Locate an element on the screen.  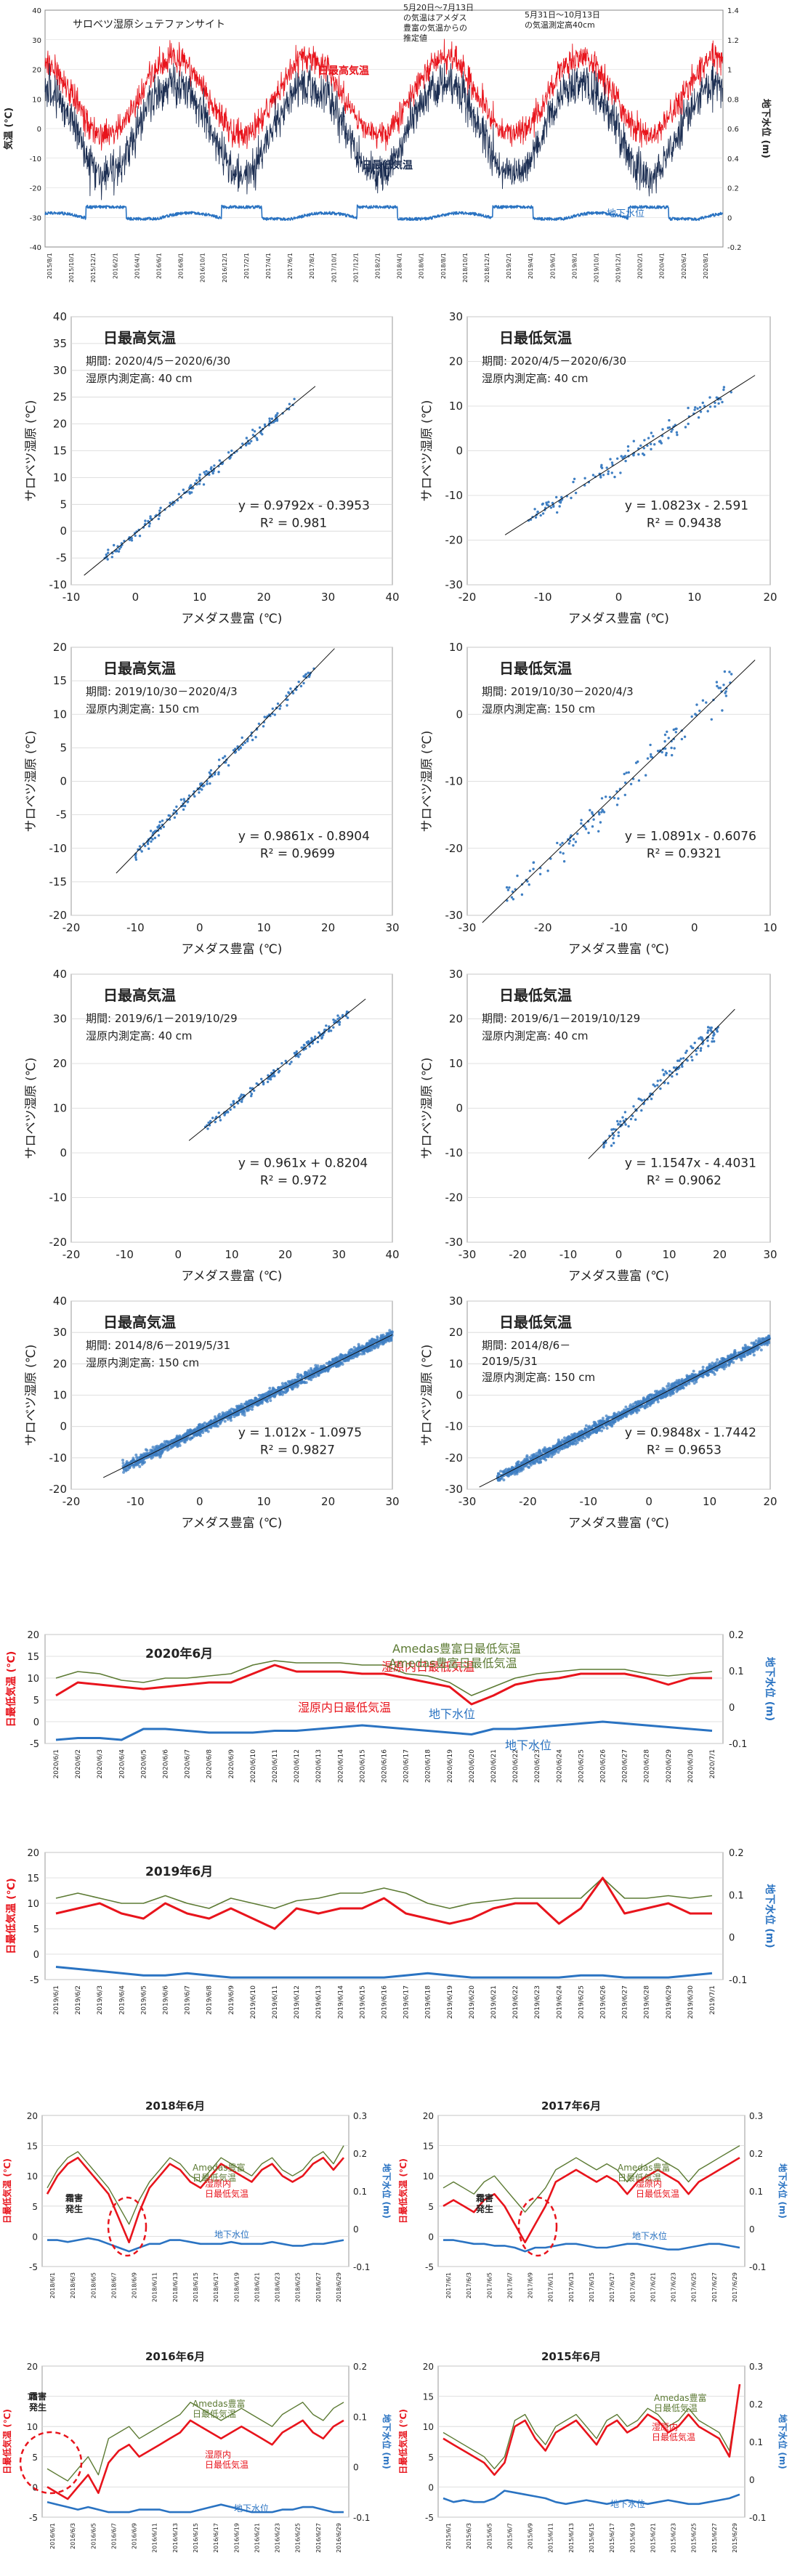
x-tick-label: 2018/6/15 is located at coordinates (196, 2287).